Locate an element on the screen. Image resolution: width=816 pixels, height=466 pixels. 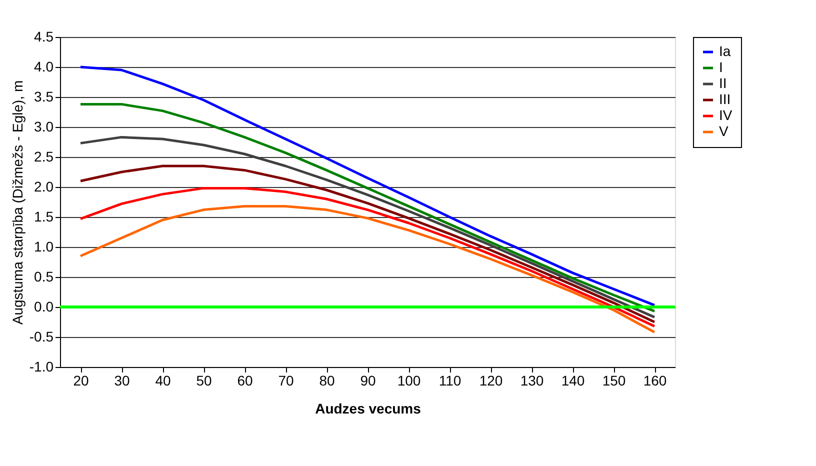
x-tick-label: 70 is located at coordinates (286, 380).